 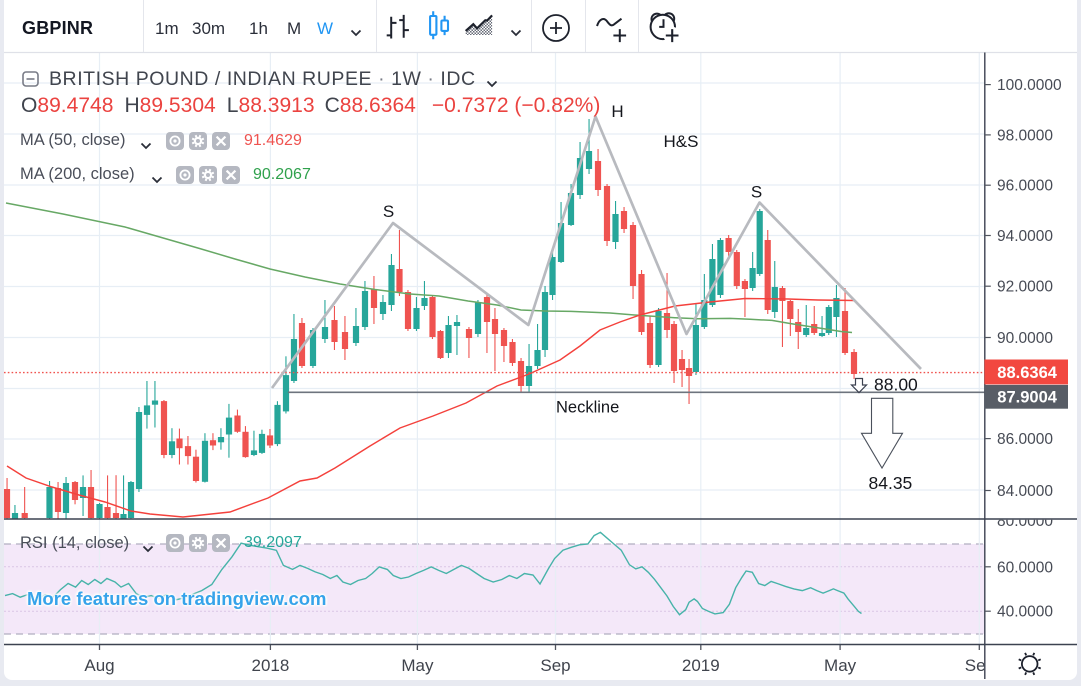 I want to click on svg-text: 86.0000, so click(x=1025, y=439).